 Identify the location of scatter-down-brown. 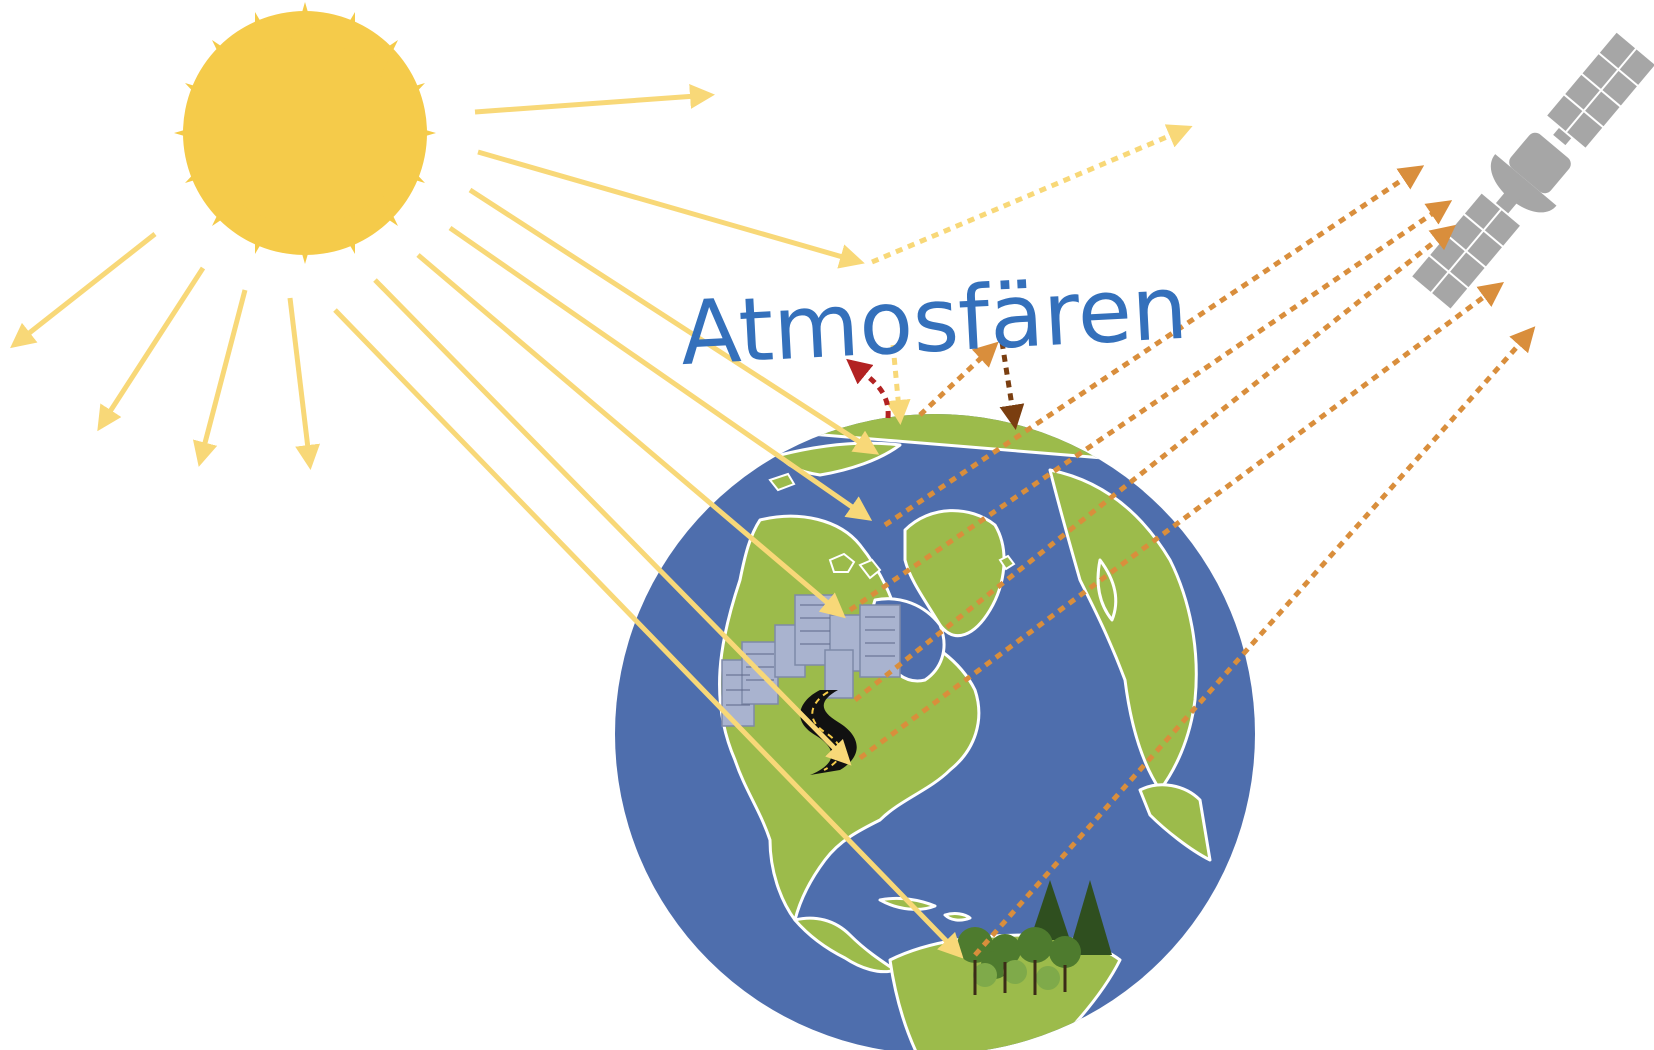
(1012, 385).